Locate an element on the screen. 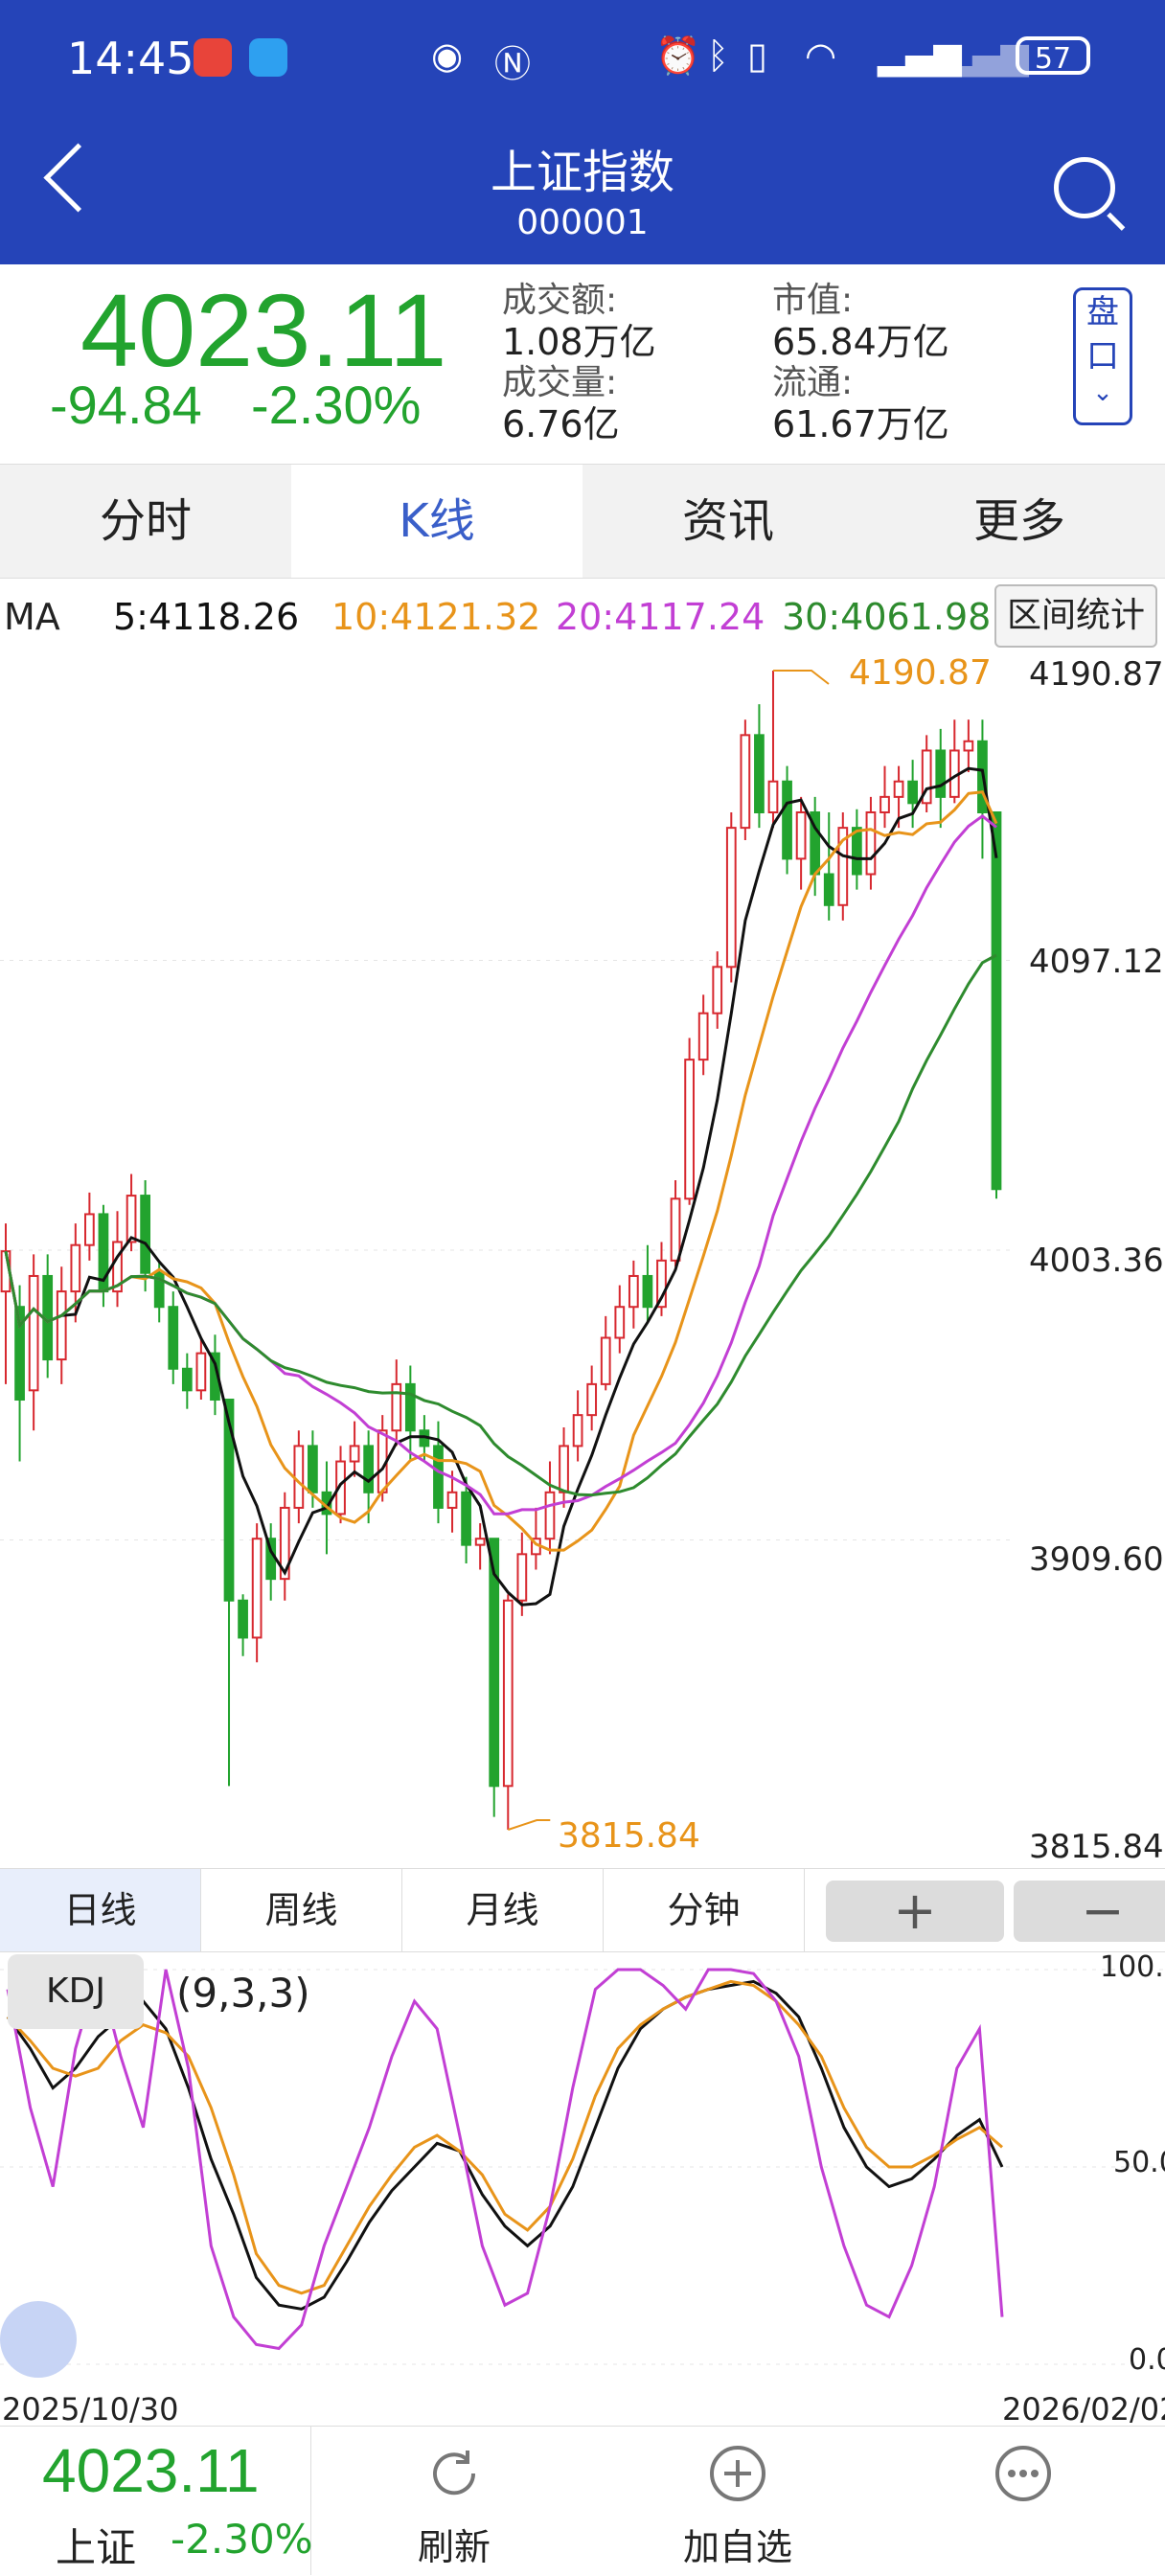 The height and width of the screenshot is (2576, 1165). stat-label: 流通: is located at coordinates (813, 383).